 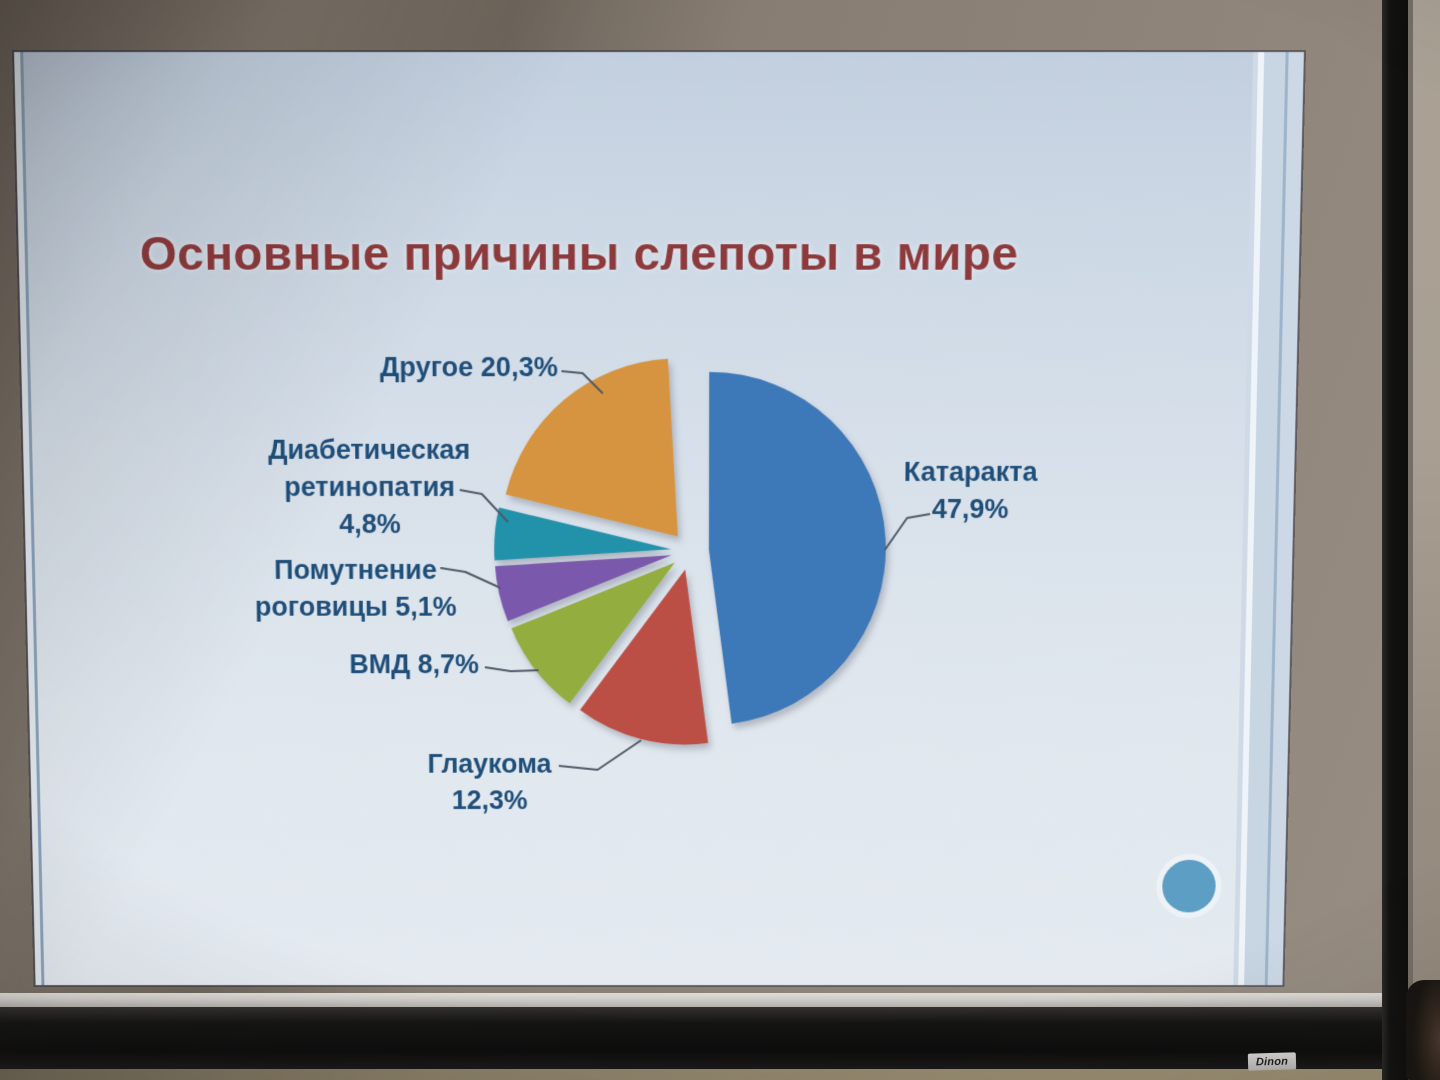 What do you see at coordinates (691, 551) in the screenshot?
I see `pie-slices-group` at bounding box center [691, 551].